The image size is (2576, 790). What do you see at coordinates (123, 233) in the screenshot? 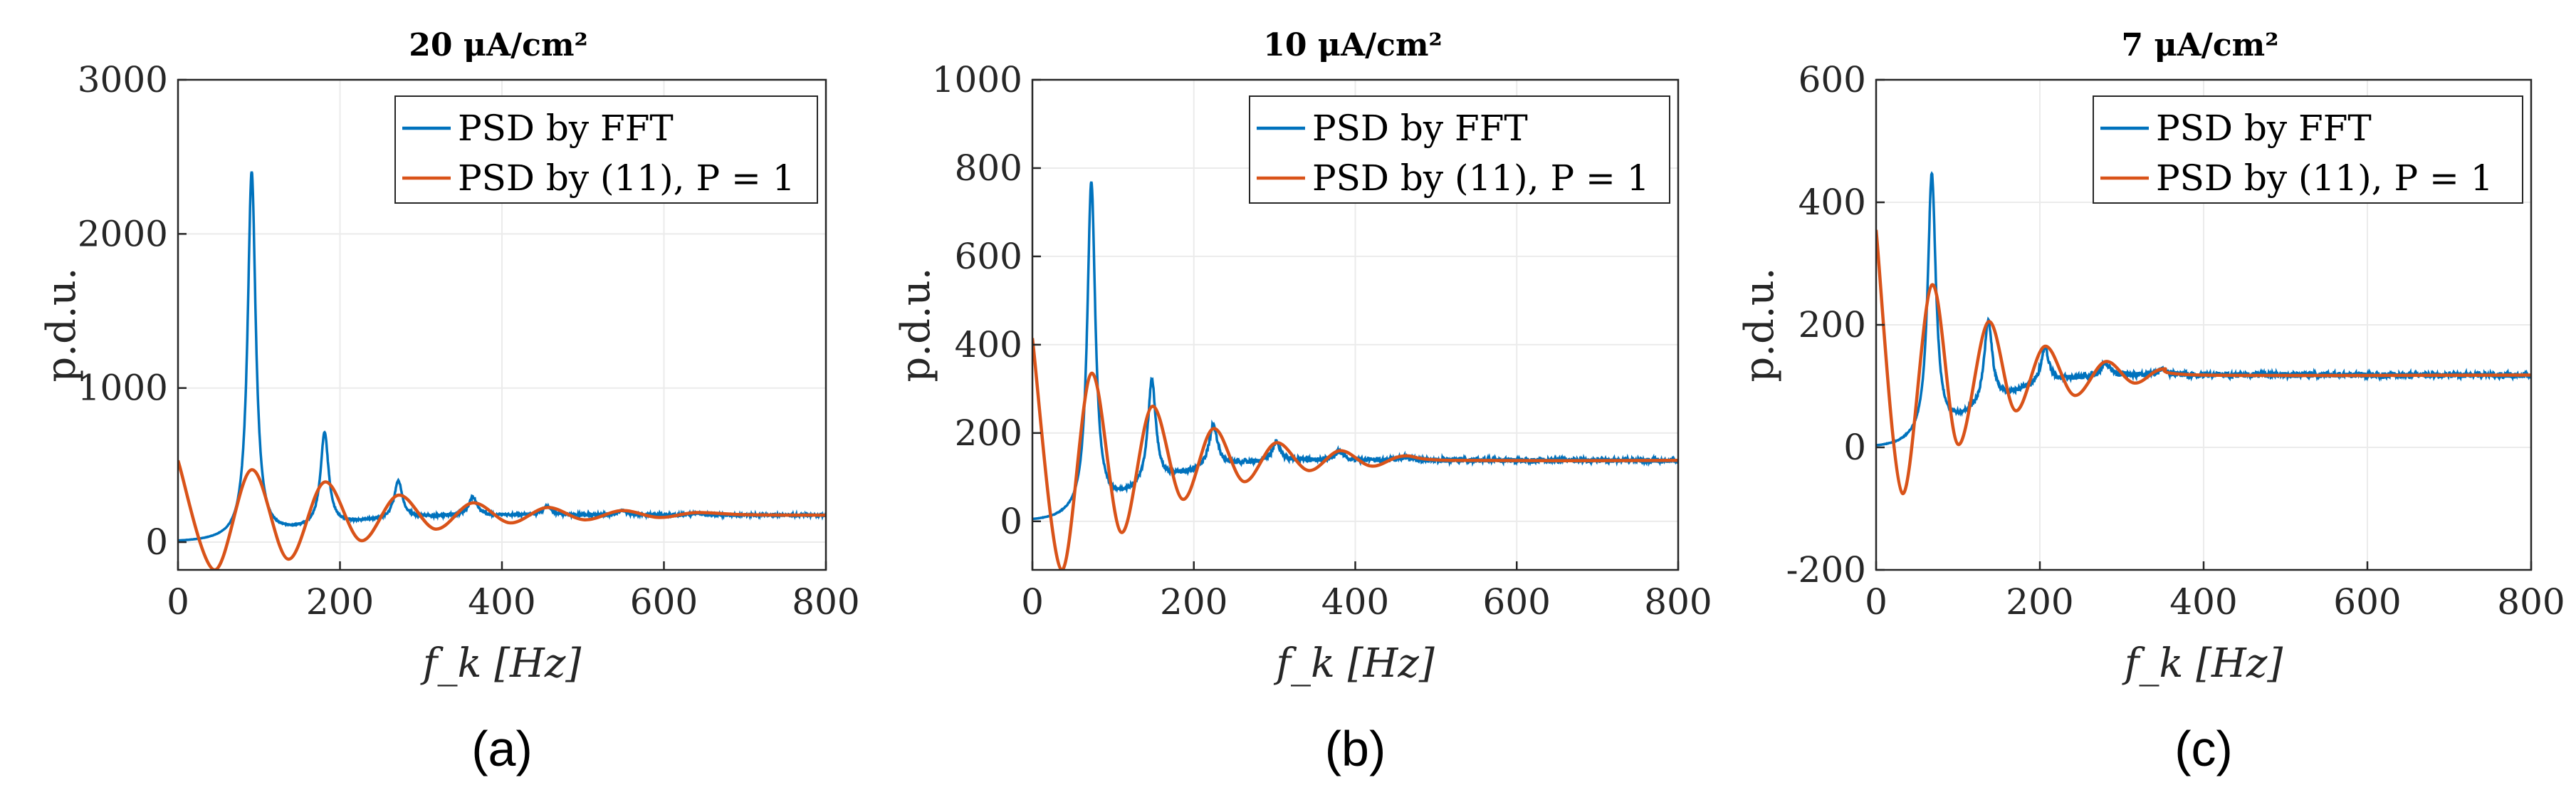
I see `y-tick-label: 2000` at bounding box center [123, 233].